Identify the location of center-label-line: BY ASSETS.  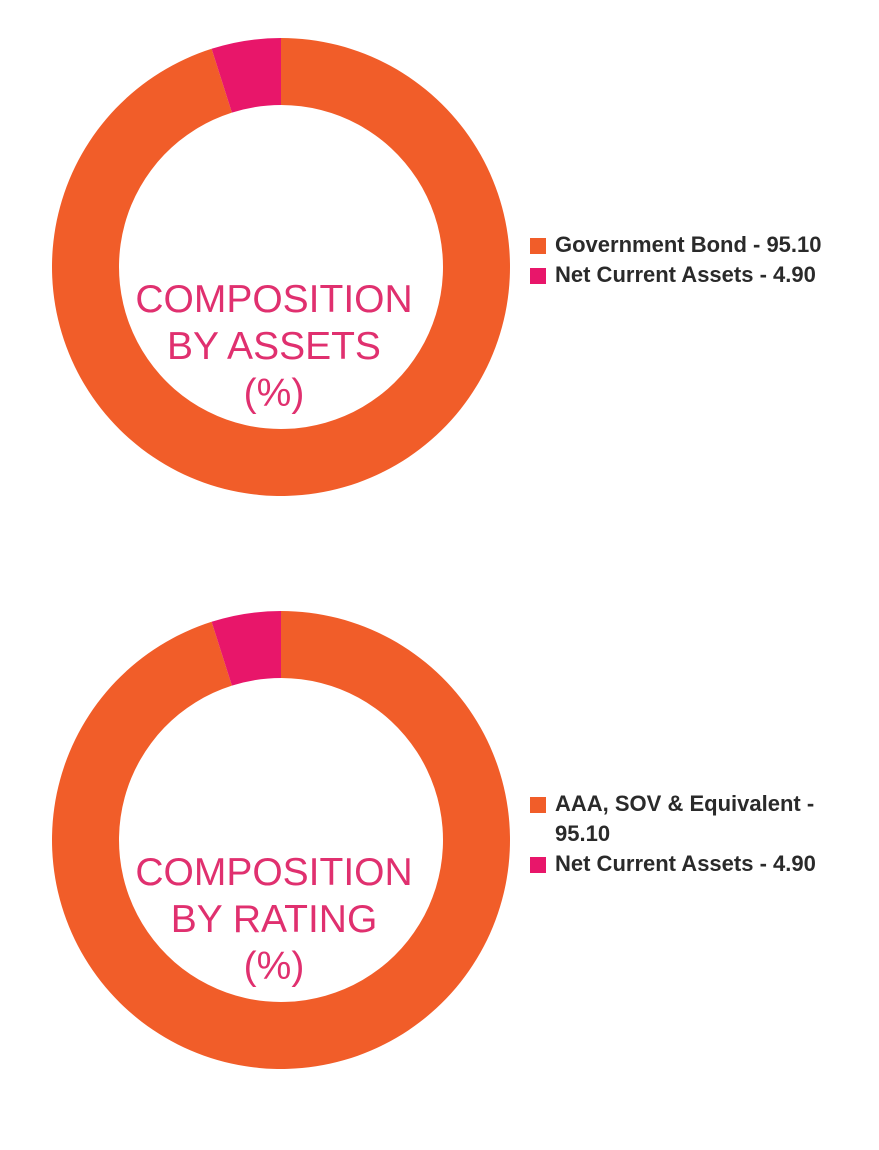
(274, 346).